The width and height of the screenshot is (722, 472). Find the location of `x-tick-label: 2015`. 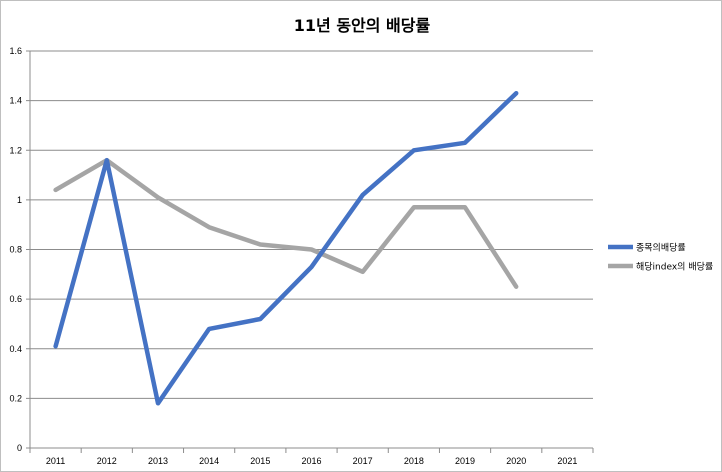

x-tick-label: 2015 is located at coordinates (260, 461).